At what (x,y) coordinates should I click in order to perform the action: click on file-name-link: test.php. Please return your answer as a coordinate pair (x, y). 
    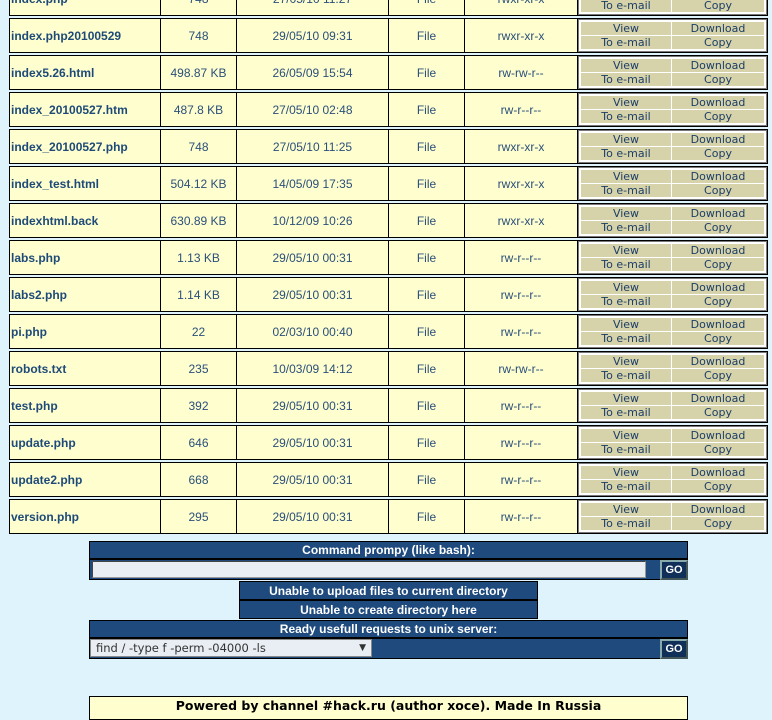
    Looking at the image, I should click on (85, 405).